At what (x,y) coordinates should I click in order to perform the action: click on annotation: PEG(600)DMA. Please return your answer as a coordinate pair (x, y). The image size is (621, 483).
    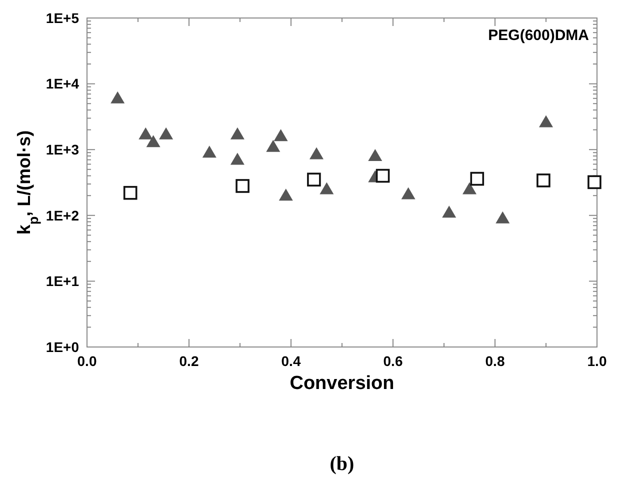
    Looking at the image, I should click on (539, 35).